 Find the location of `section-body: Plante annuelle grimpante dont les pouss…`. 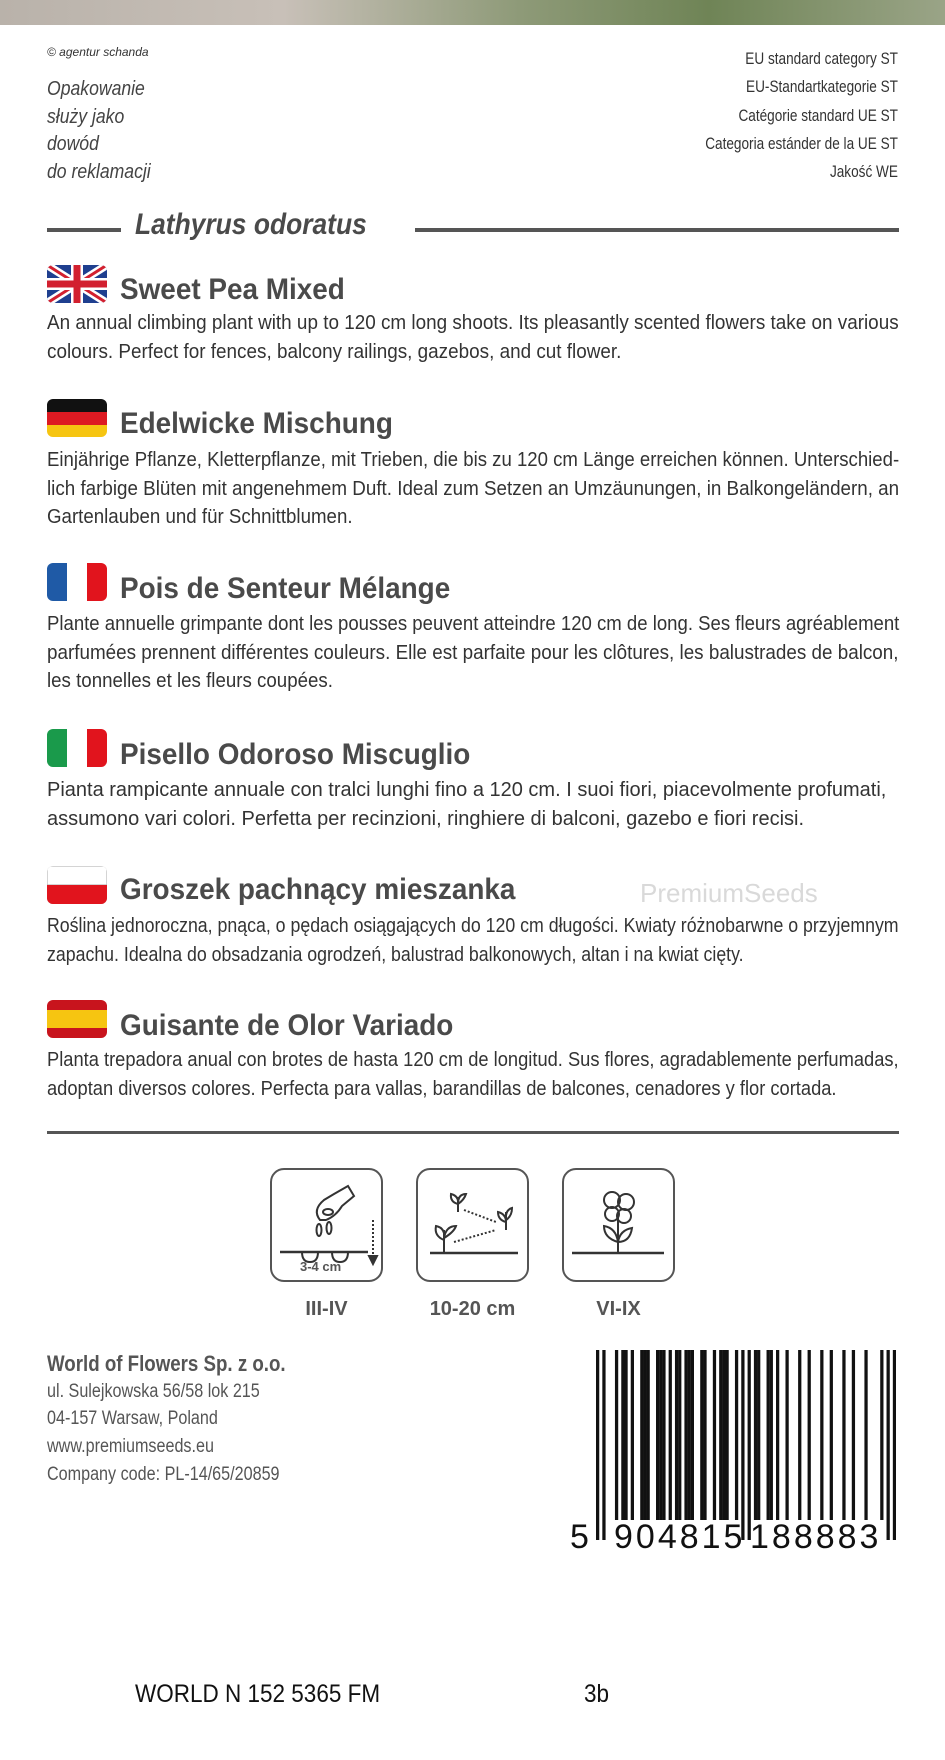

section-body: Plante annuelle grimpante dont les pouss… is located at coordinates (473, 653).